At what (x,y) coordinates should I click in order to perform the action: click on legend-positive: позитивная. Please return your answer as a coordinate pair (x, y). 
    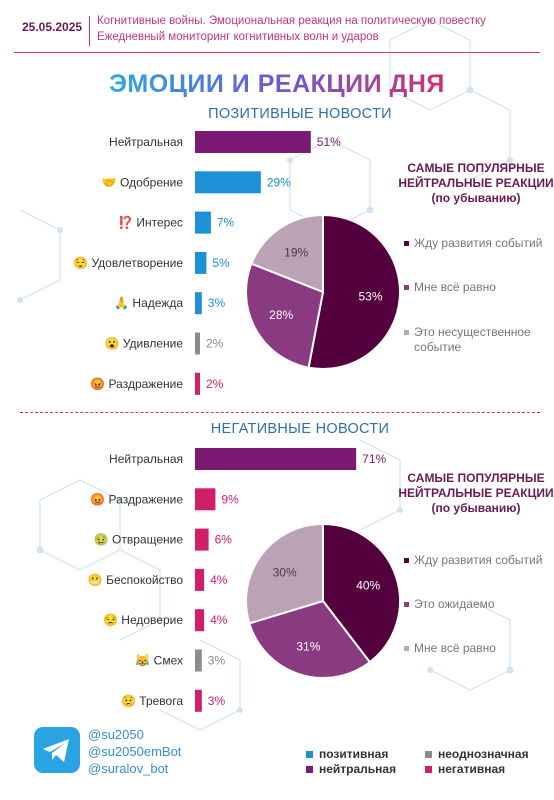
    Looking at the image, I should click on (347, 754).